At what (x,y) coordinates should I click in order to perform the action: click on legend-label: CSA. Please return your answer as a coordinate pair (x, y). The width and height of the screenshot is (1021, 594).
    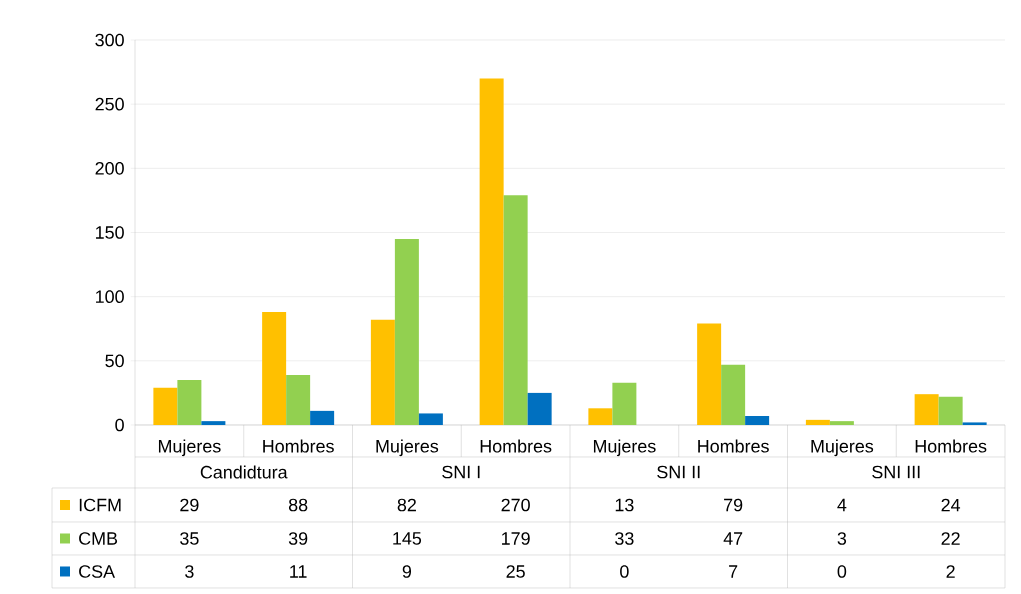
    Looking at the image, I should click on (97, 571).